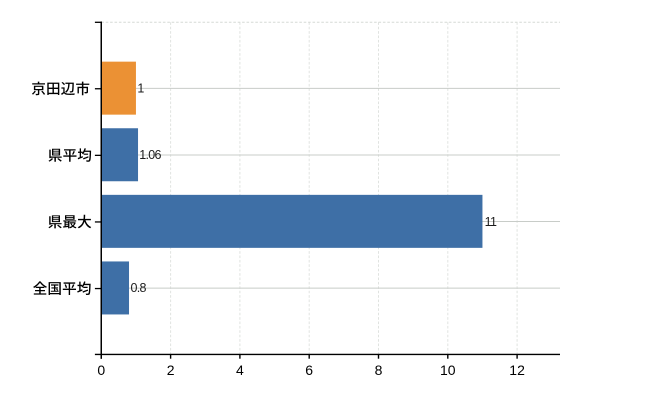 The height and width of the screenshot is (400, 650). I want to click on svg-text: 12, so click(517, 370).